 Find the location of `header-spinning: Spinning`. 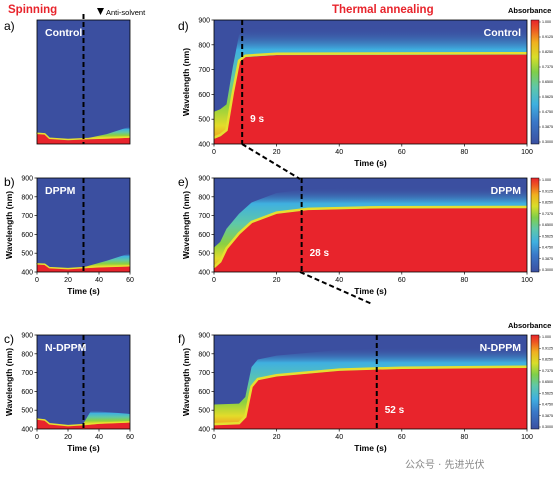

header-spinning: Spinning is located at coordinates (32, 10).